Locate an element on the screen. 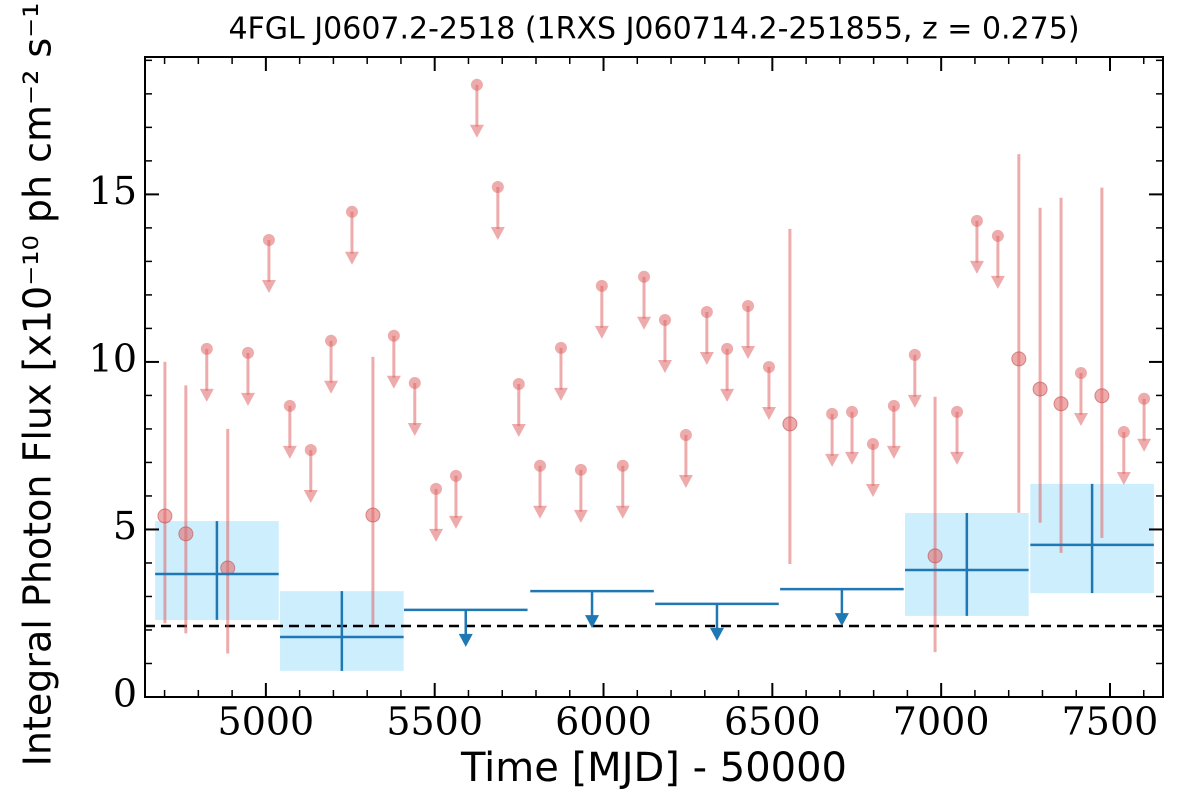 The width and height of the screenshot is (1200, 800). y-tick-label: 10 is located at coordinates (113, 358).